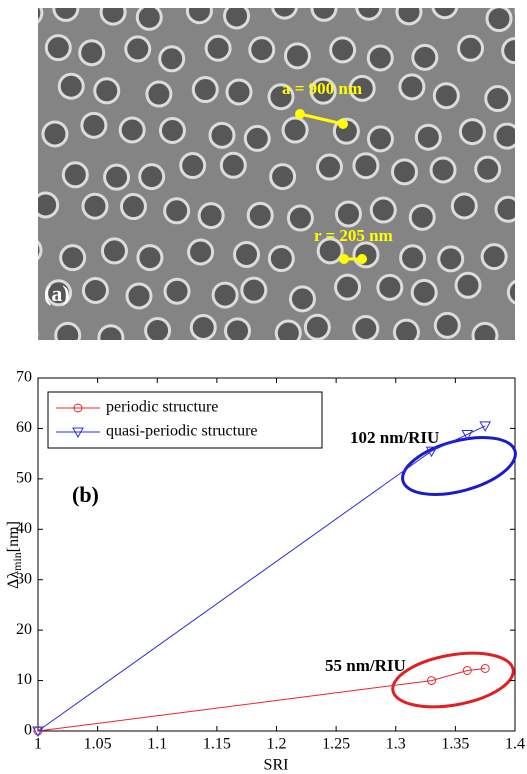 Image resolution: width=527 pixels, height=774 pixels. Describe the element at coordinates (343, 124) in the screenshot. I see `pitch-dot` at that location.